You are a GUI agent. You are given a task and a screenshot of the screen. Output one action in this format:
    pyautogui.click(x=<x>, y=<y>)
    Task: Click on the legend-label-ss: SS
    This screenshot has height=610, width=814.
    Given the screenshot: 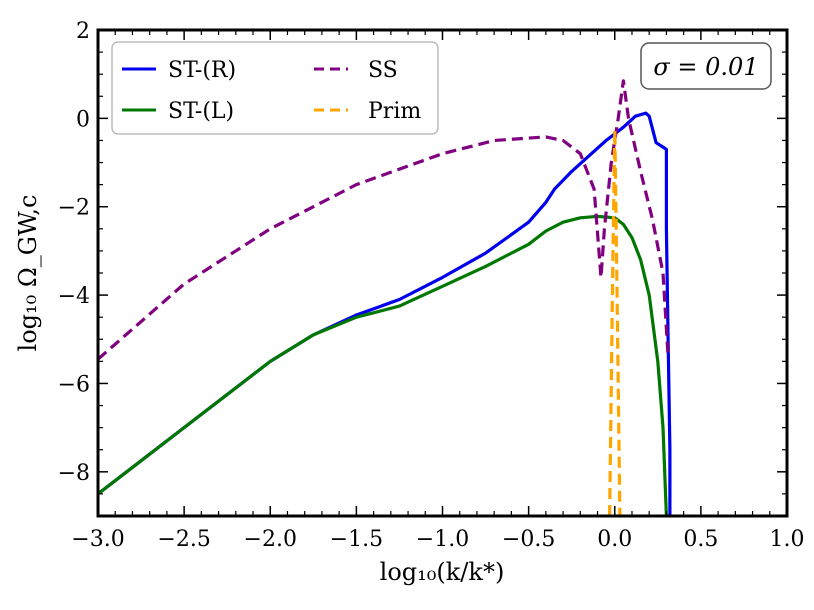 What is the action you would take?
    pyautogui.click(x=383, y=70)
    